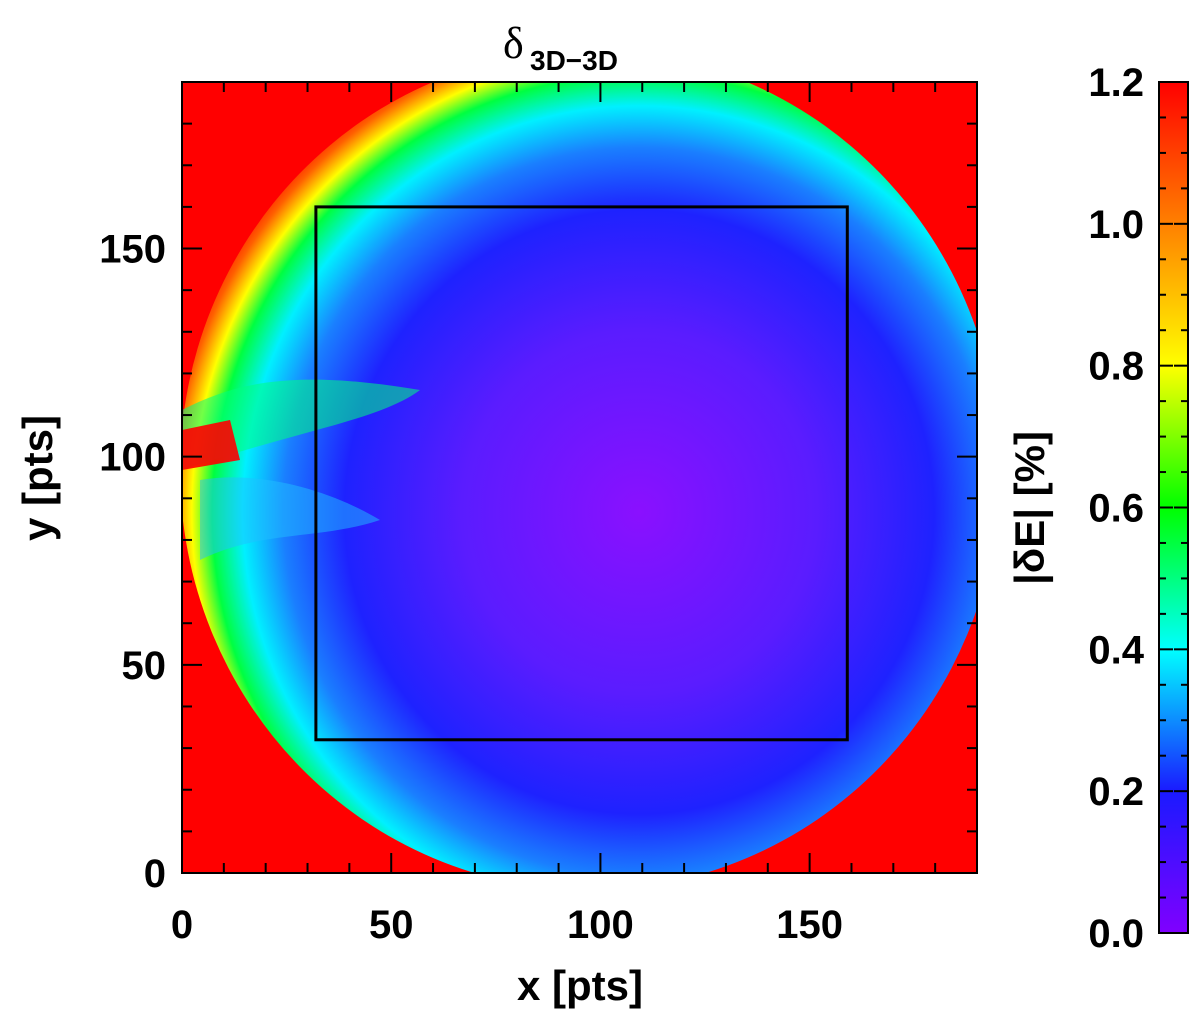  What do you see at coordinates (132, 458) in the screenshot?
I see `y-tick-label: 100` at bounding box center [132, 458].